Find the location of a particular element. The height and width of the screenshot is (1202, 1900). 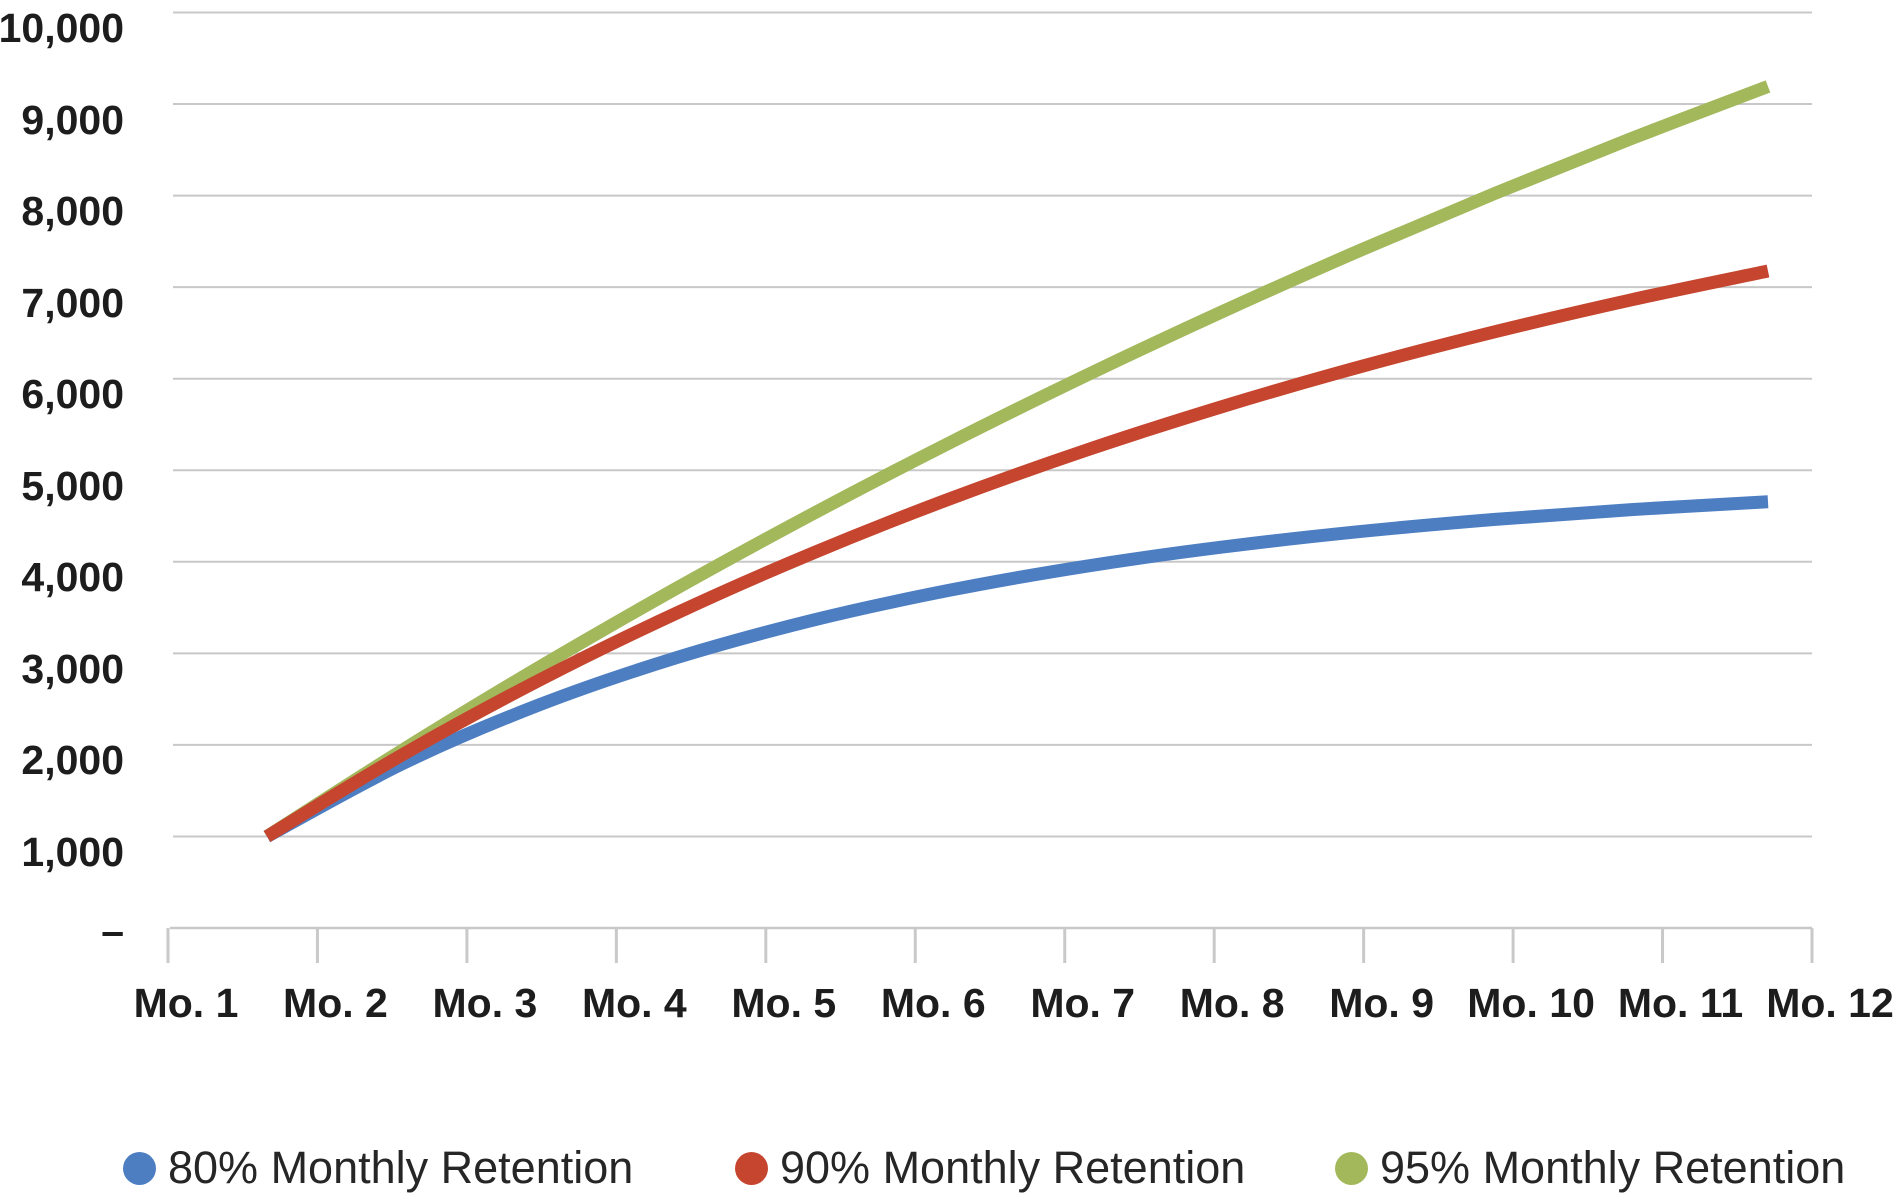

y-axis-label: – is located at coordinates (112, 930).